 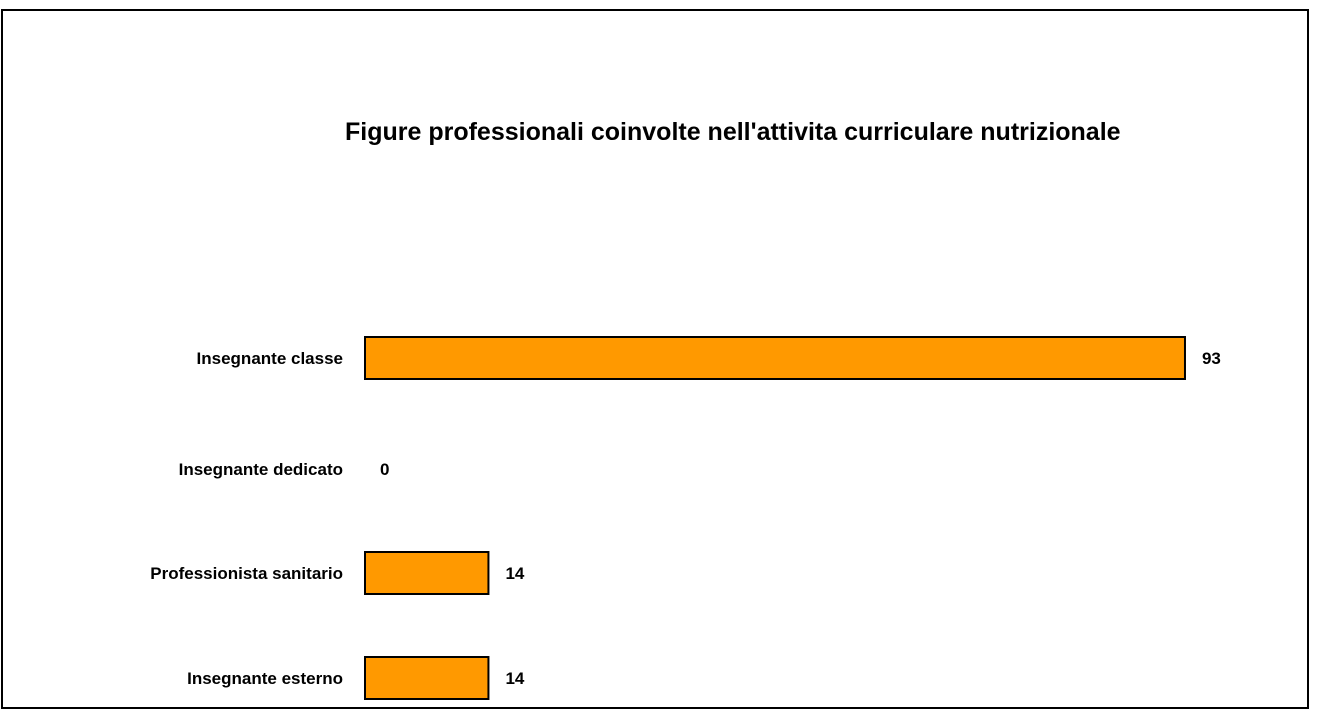 I want to click on bar-professionista-sanitario, so click(x=427, y=573).